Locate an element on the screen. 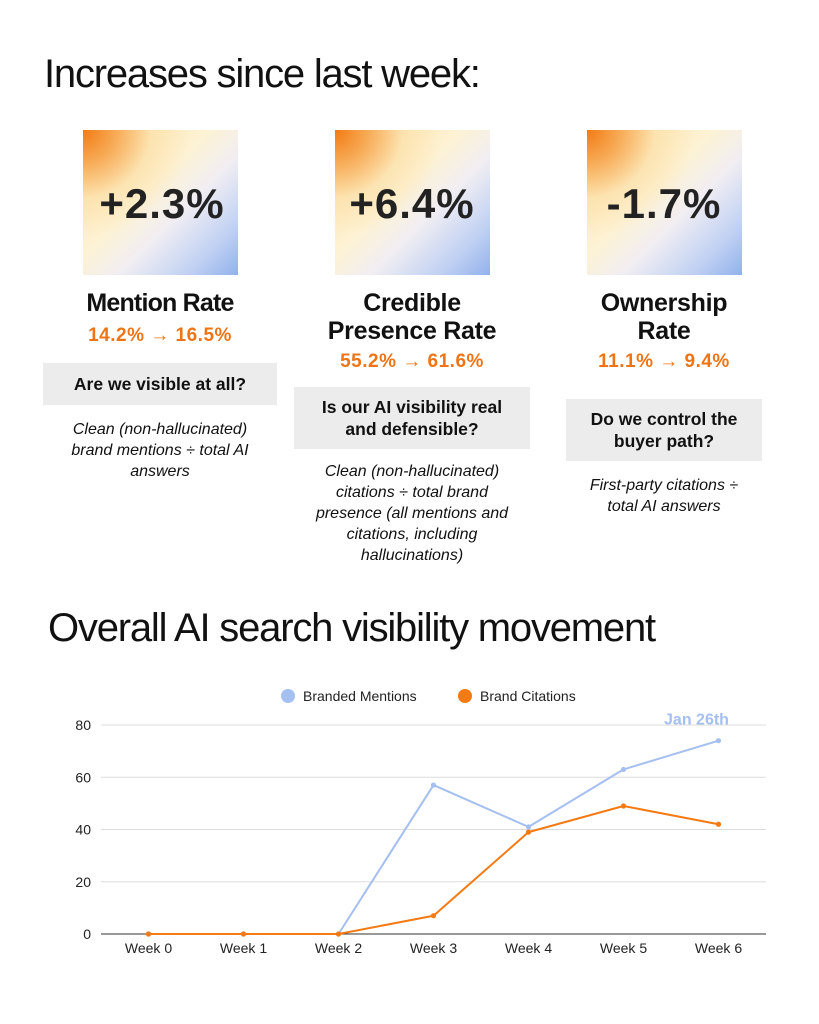 Image resolution: width=819 pixels, height=1024 pixels. metric-range: 55.2% → 61.6% is located at coordinates (412, 361).